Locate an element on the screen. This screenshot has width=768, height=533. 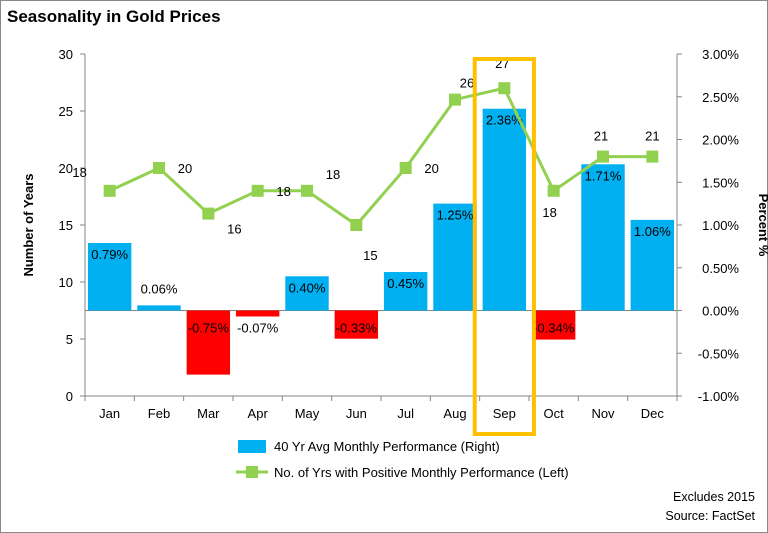
bar-sep is located at coordinates (504, 209).